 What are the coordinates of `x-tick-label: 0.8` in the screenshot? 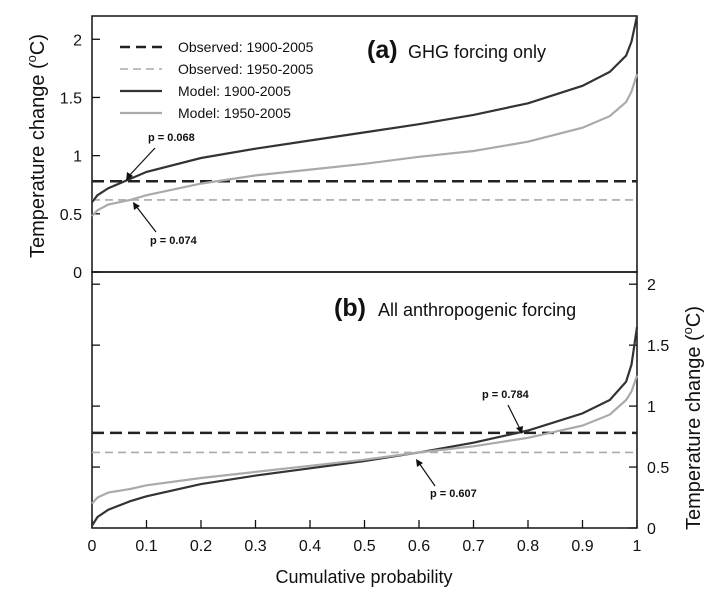 It's located at (528, 546).